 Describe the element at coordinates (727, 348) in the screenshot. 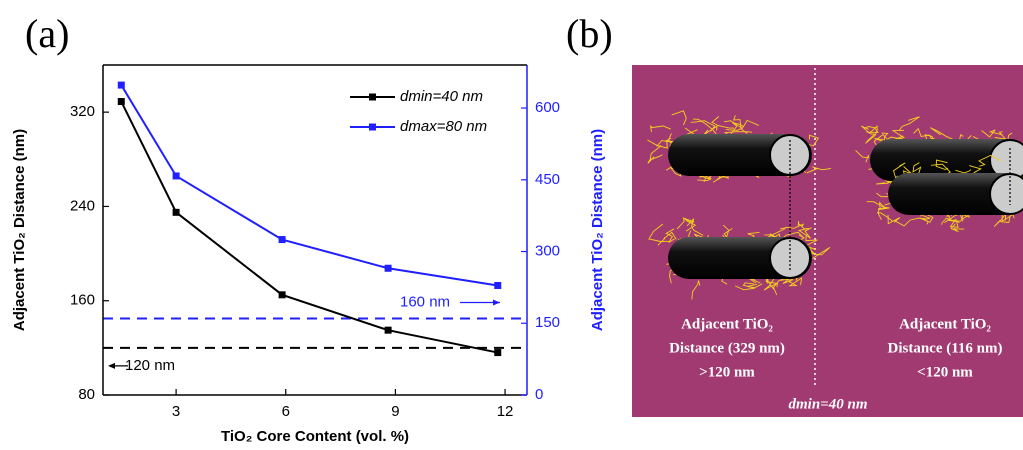

I see `caption: Distance (329 nm)` at that location.